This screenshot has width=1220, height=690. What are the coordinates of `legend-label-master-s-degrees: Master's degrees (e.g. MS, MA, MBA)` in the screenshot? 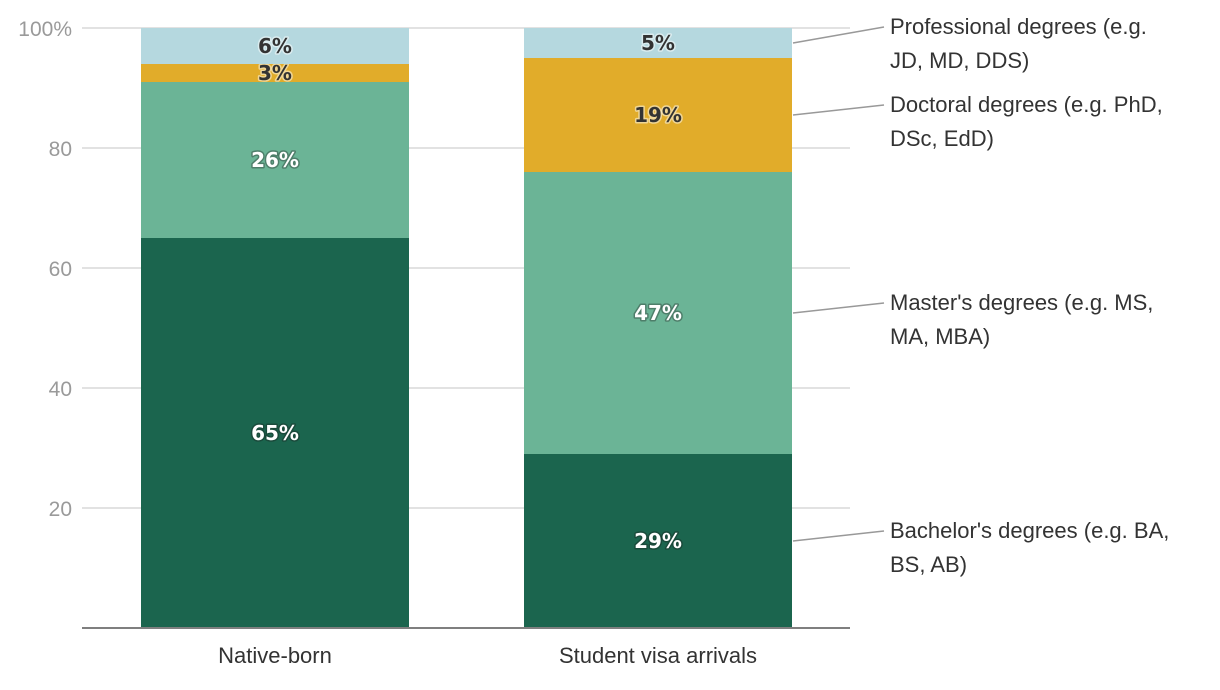 It's located at (1021, 319).